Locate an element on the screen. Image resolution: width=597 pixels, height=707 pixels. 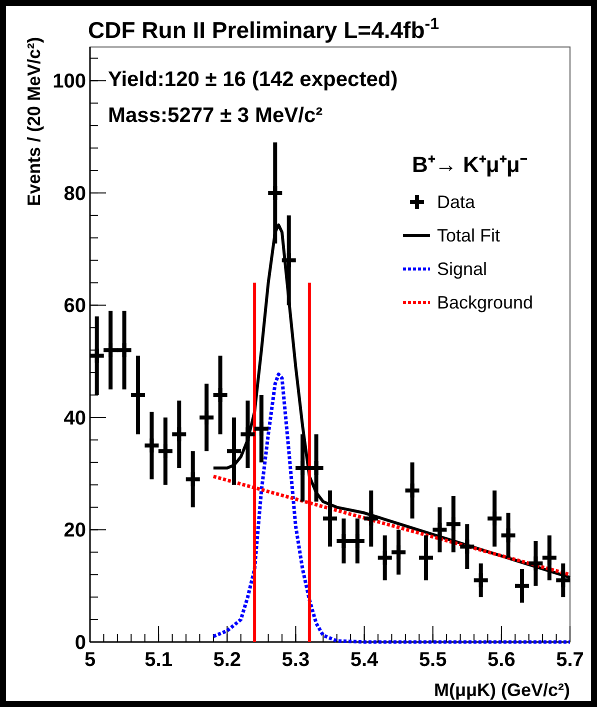
y-tick-label: 0 is located at coordinates (80, 643).